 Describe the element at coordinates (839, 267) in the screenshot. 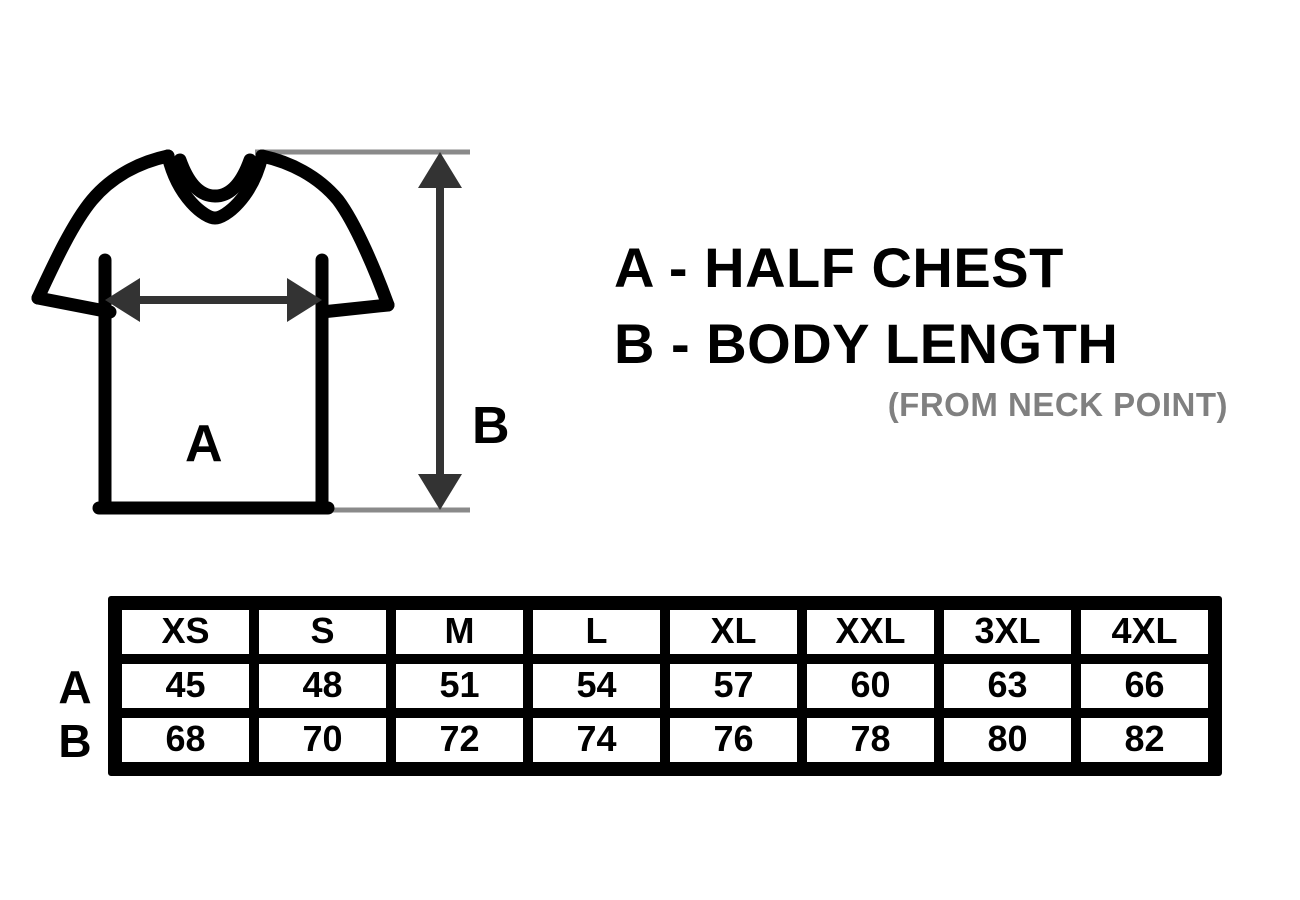

I see `legend-line-half-chest: A - HALF CHEST` at that location.